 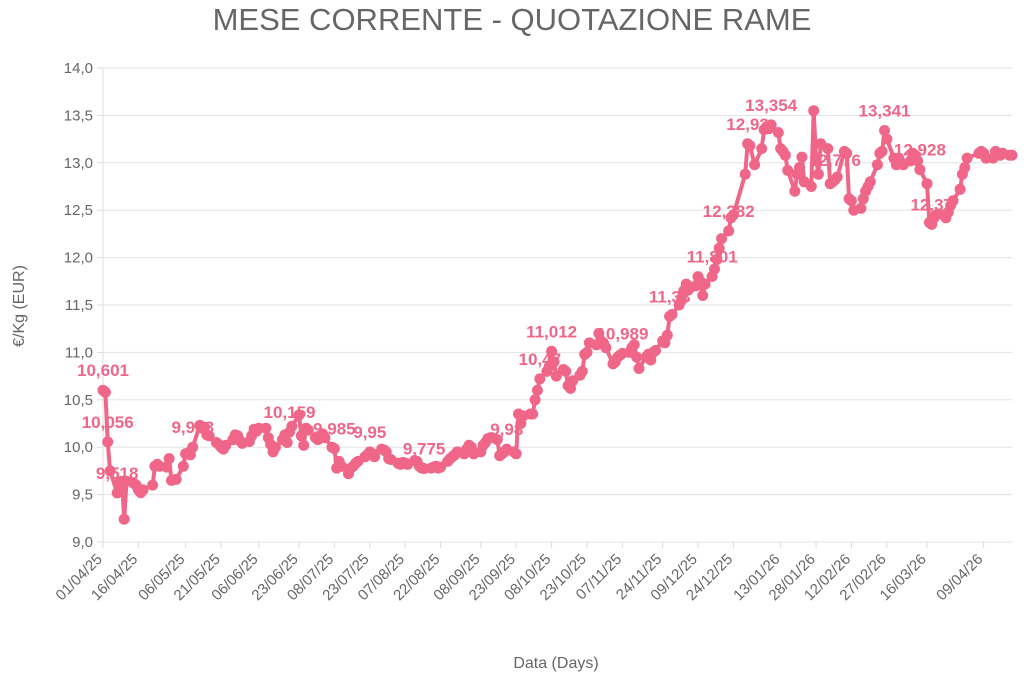 What do you see at coordinates (334, 429) in the screenshot?
I see `data-label: 9,985` at bounding box center [334, 429].